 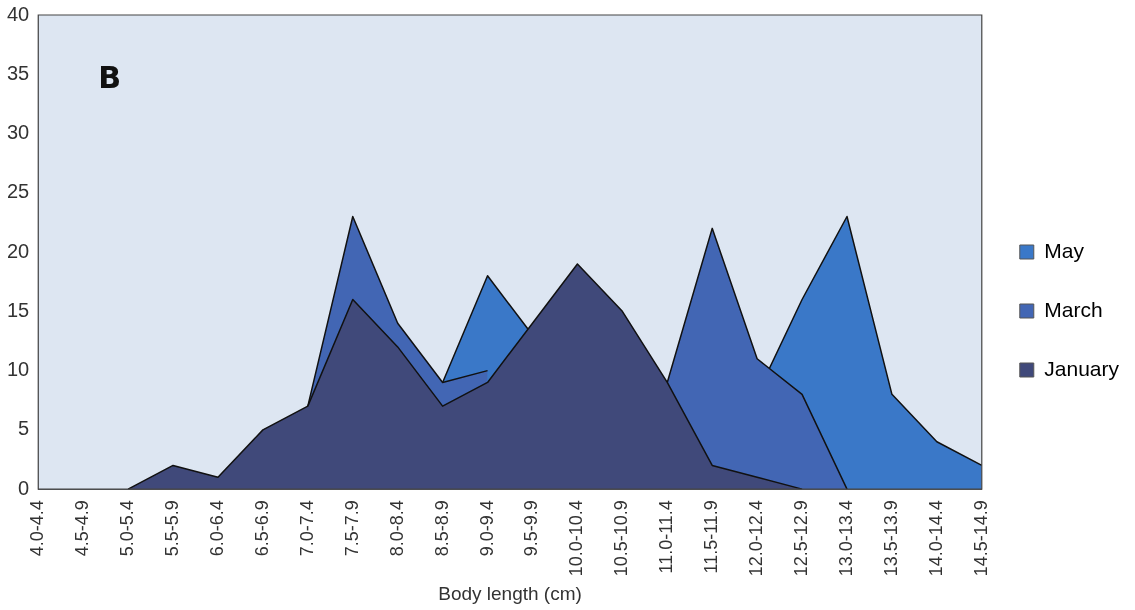 I want to click on x-tick-label: 13.5-13.9, so click(x=890, y=538).